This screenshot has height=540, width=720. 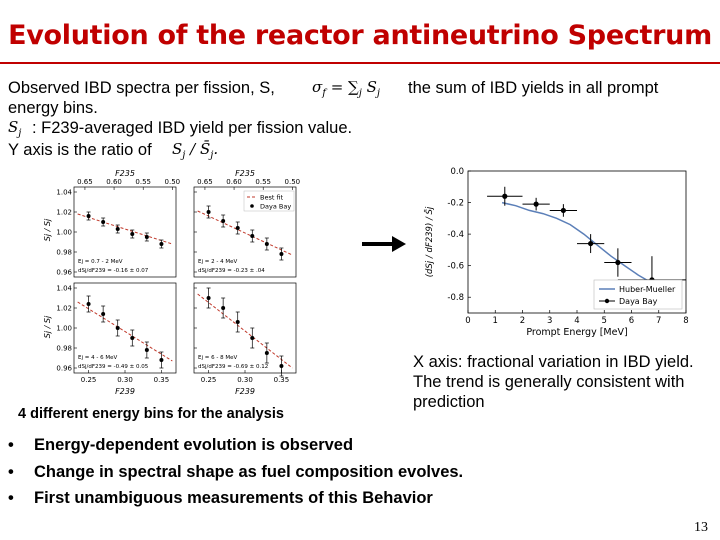 I want to click on right-note-line2: The trend is generally consistent with, so click(x=549, y=382).